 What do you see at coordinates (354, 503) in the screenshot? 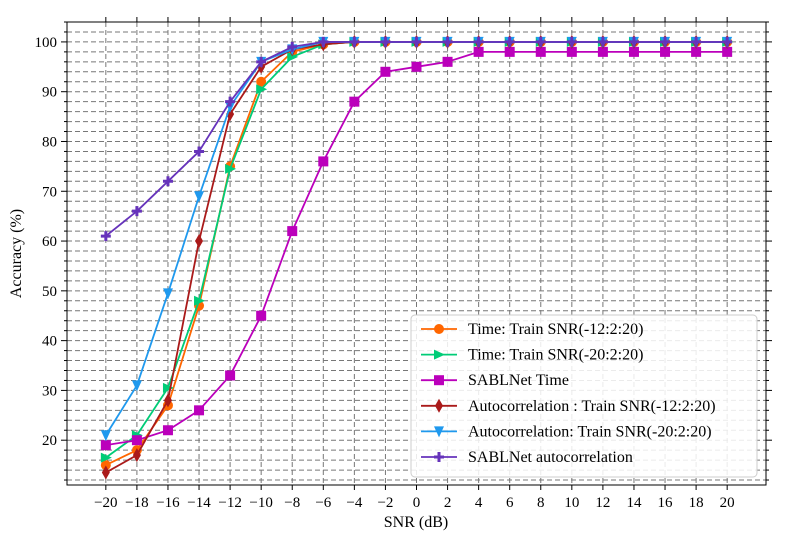
I see `x-tick-label: −4` at bounding box center [354, 503].